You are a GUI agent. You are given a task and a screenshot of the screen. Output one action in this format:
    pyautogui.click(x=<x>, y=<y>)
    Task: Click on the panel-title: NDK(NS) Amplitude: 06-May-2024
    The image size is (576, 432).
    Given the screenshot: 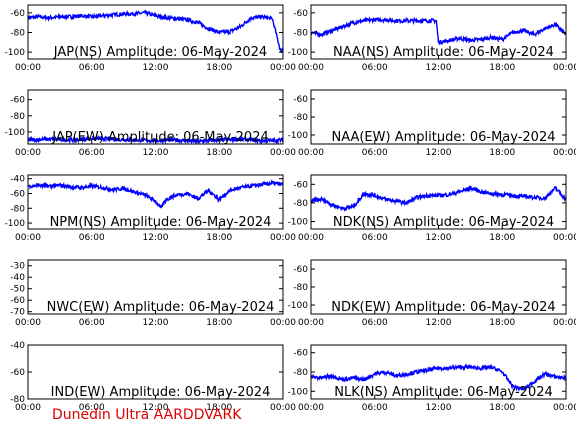 What is the action you would take?
    pyautogui.click(x=443, y=222)
    